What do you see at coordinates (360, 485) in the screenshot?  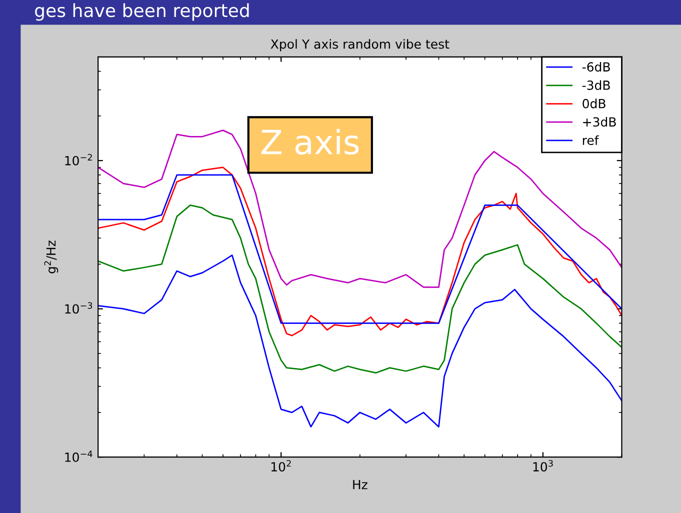 I see `x-axis-title: Hz` at bounding box center [360, 485].